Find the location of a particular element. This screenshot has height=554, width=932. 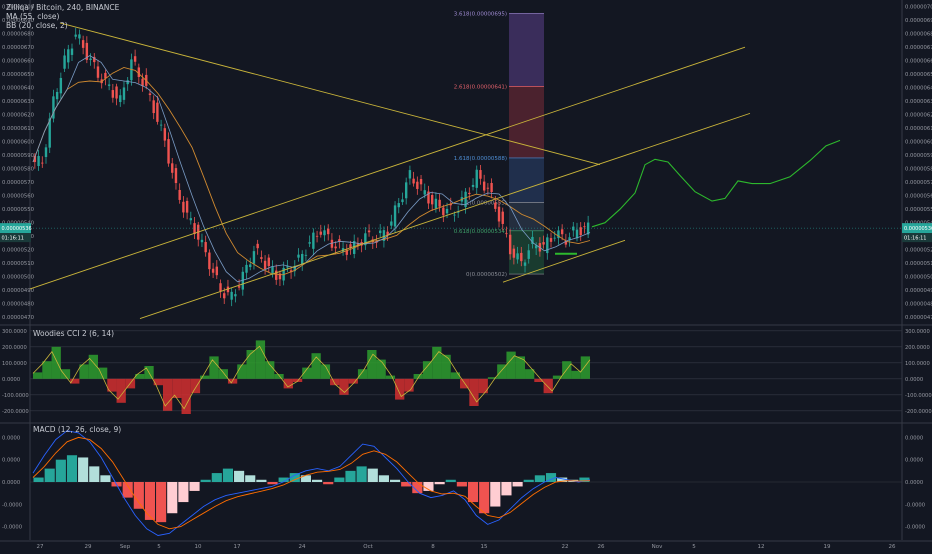

macd-legend: MACD (12, 26, close, 9) is located at coordinates (77, 429).